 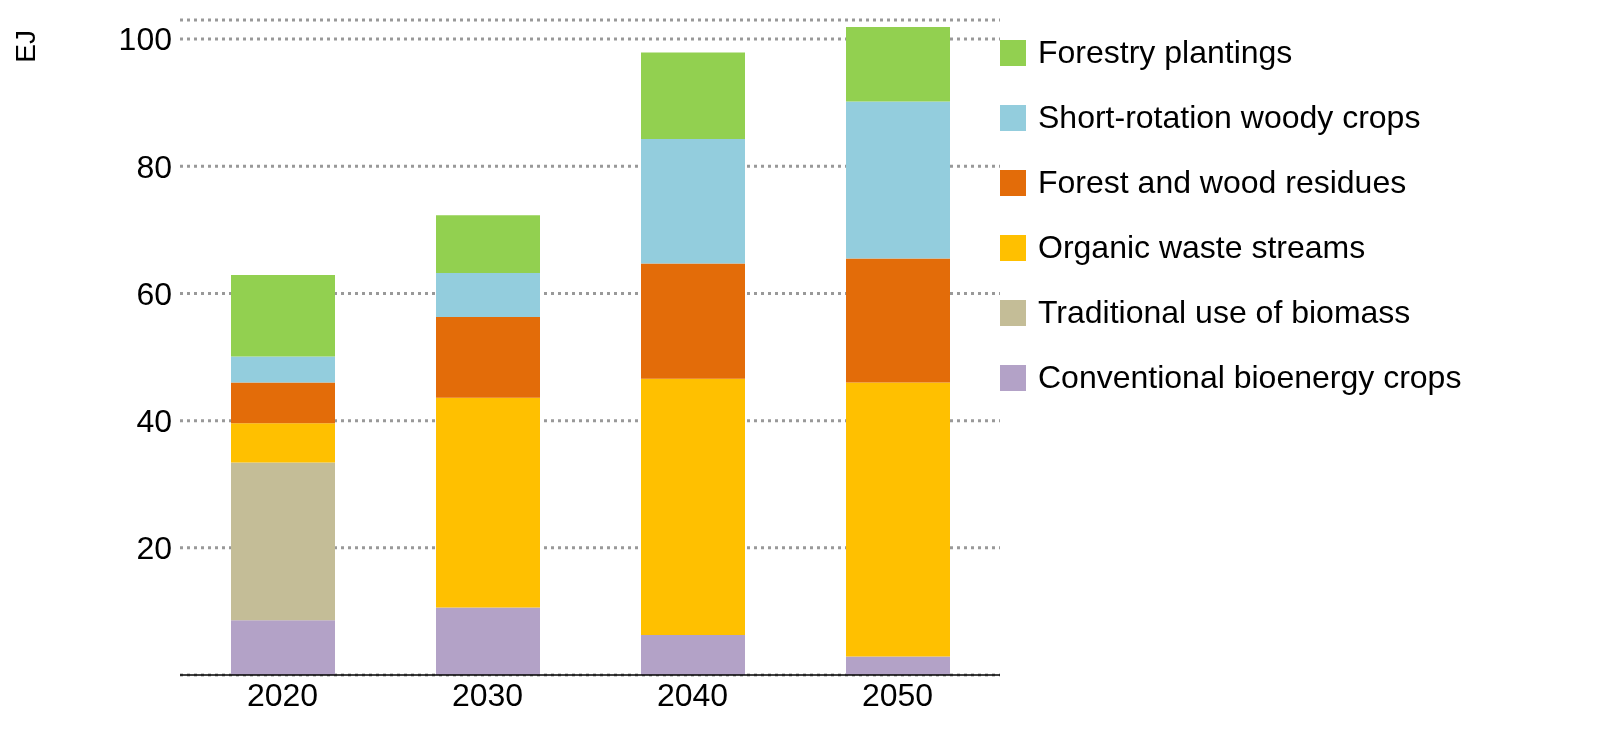 I want to click on legend-label: Conventional bioenergy crops, so click(x=1250, y=377).